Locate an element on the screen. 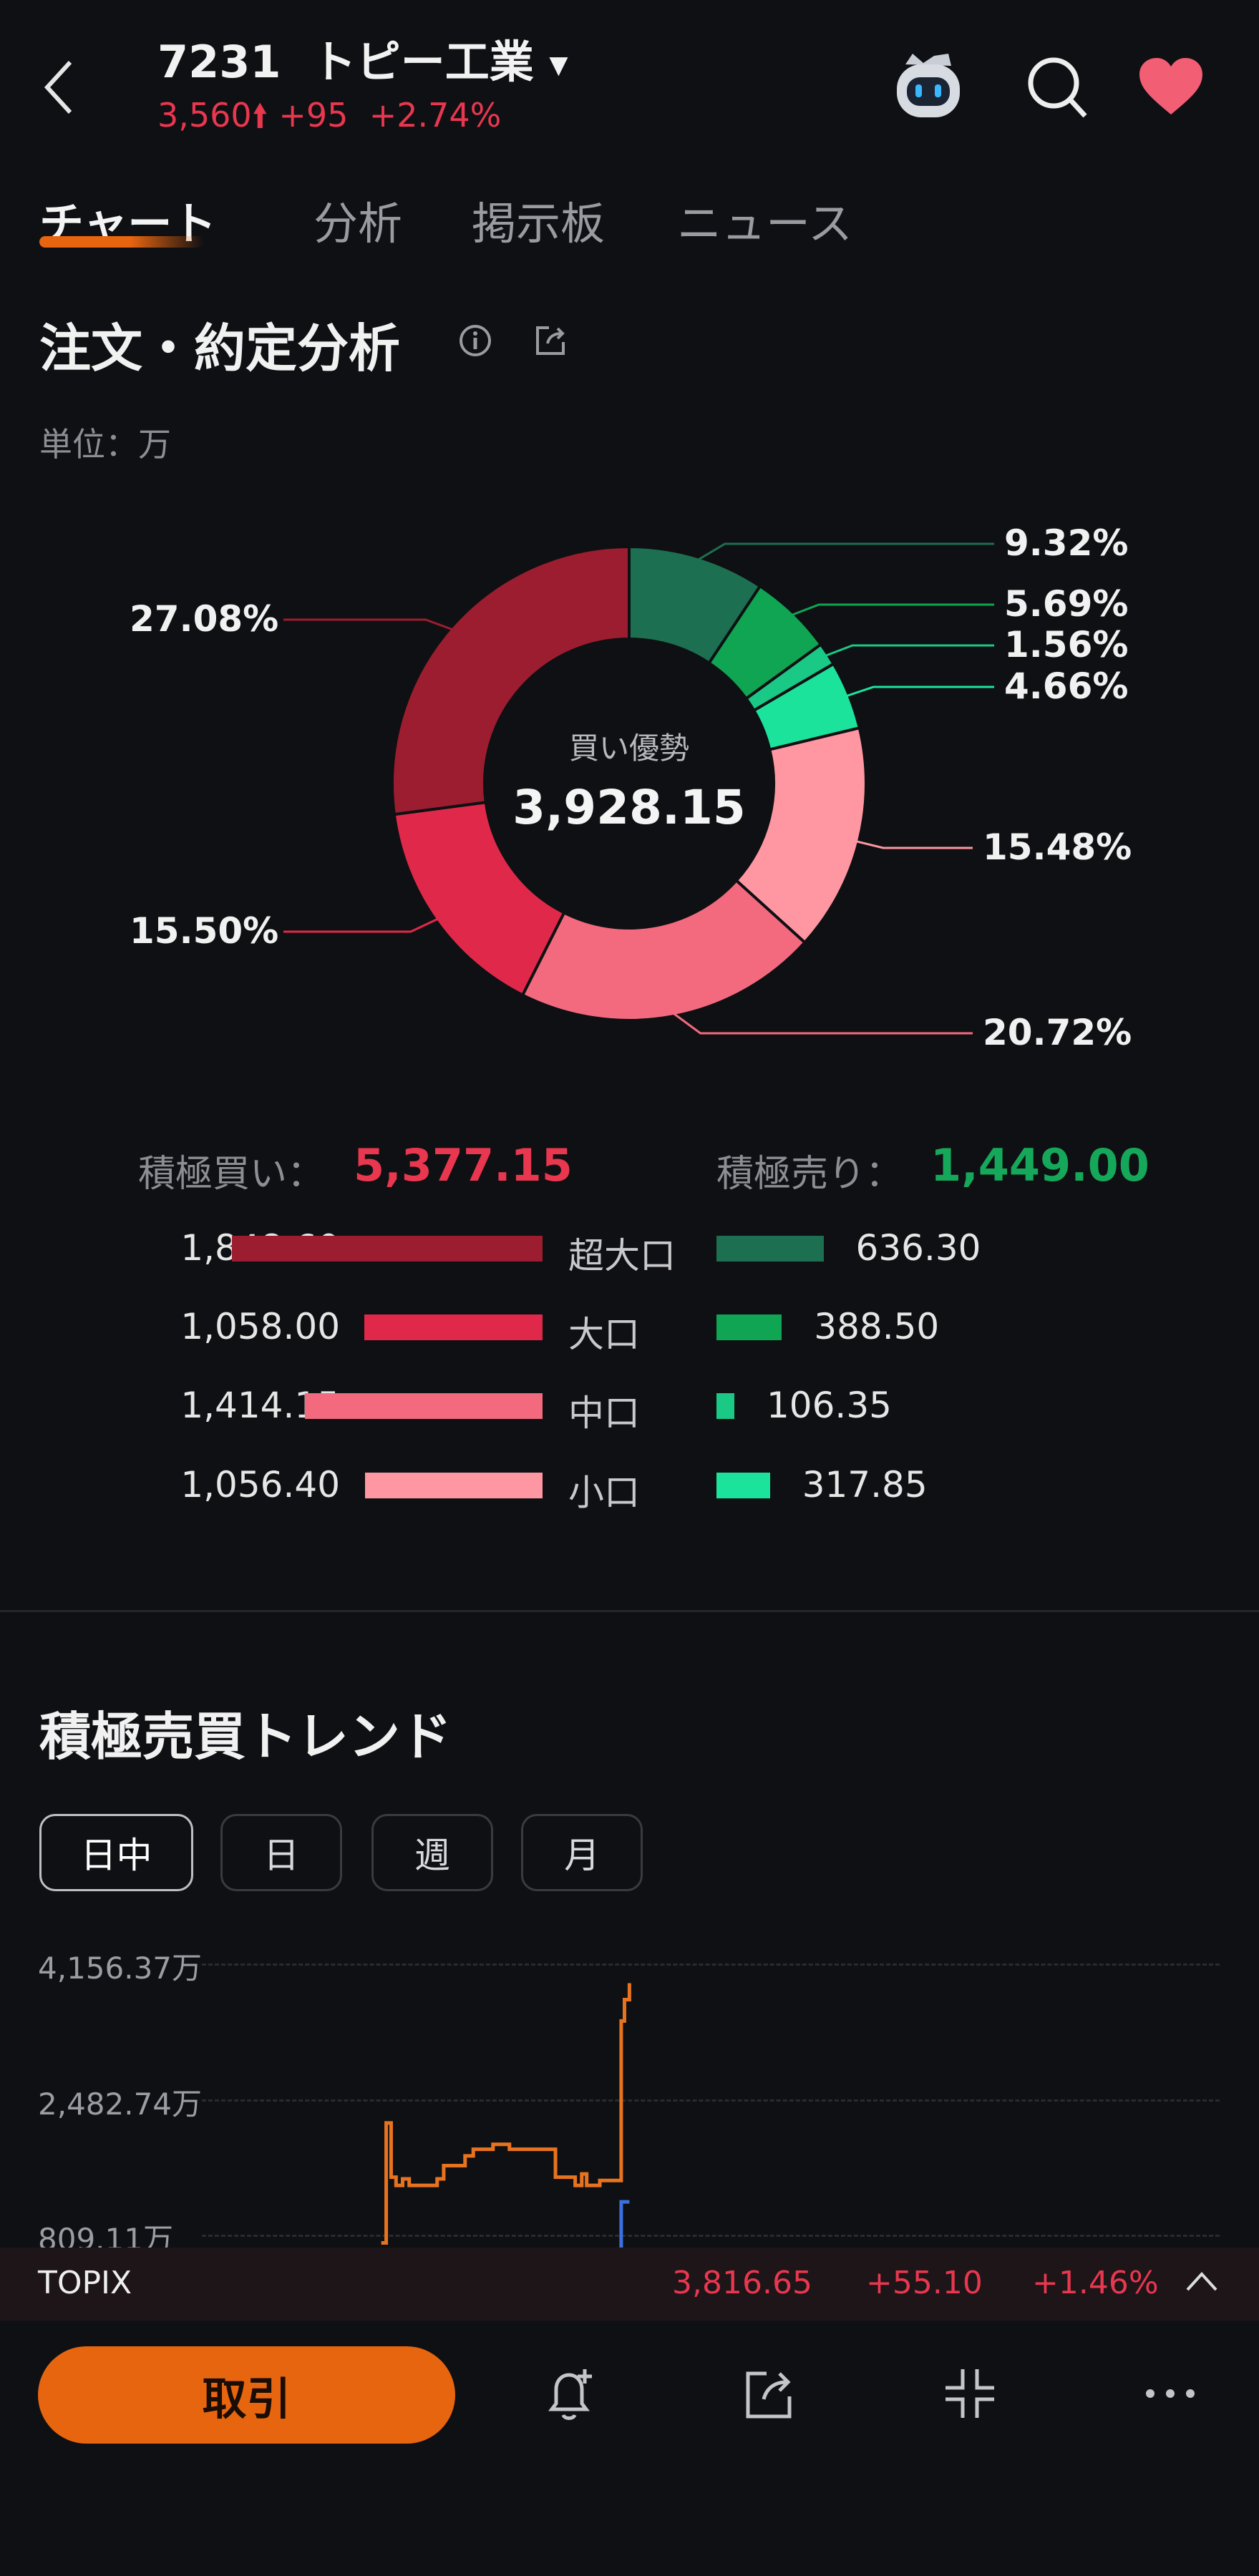  period-day: 日 is located at coordinates (281, 1852).